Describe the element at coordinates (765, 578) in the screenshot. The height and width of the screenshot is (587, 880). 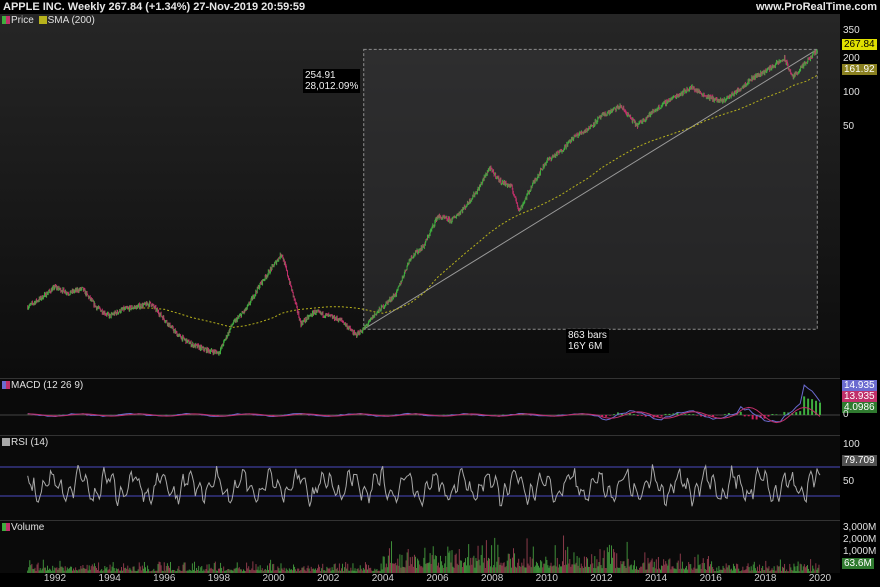
I see `x-axis-year-label: 2018` at that location.